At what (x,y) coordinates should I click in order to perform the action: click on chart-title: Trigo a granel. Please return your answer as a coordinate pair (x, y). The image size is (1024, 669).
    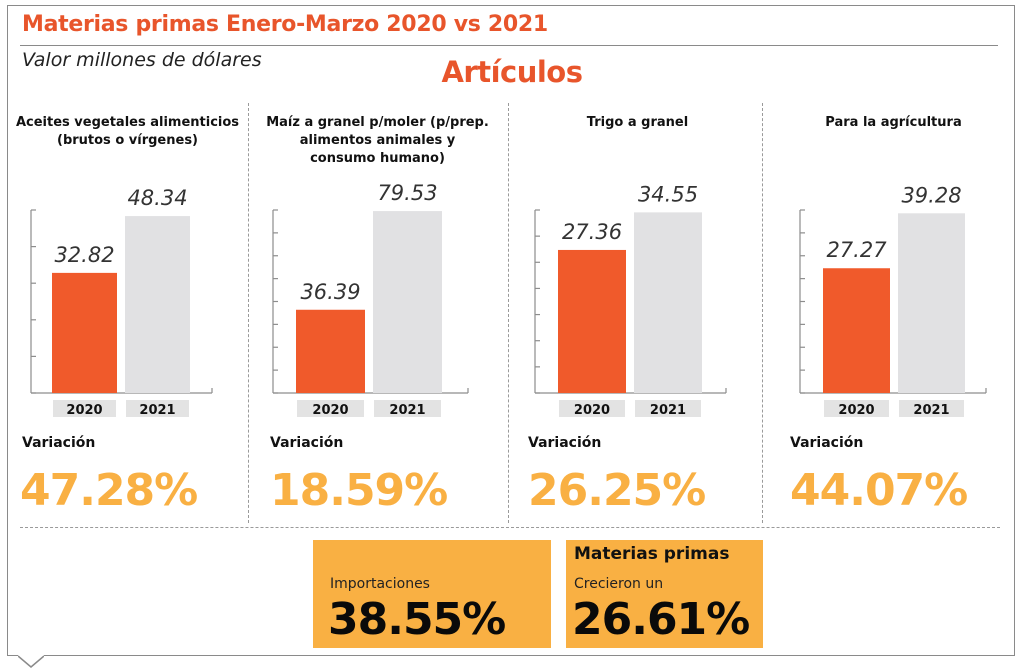
    Looking at the image, I should click on (637, 123).